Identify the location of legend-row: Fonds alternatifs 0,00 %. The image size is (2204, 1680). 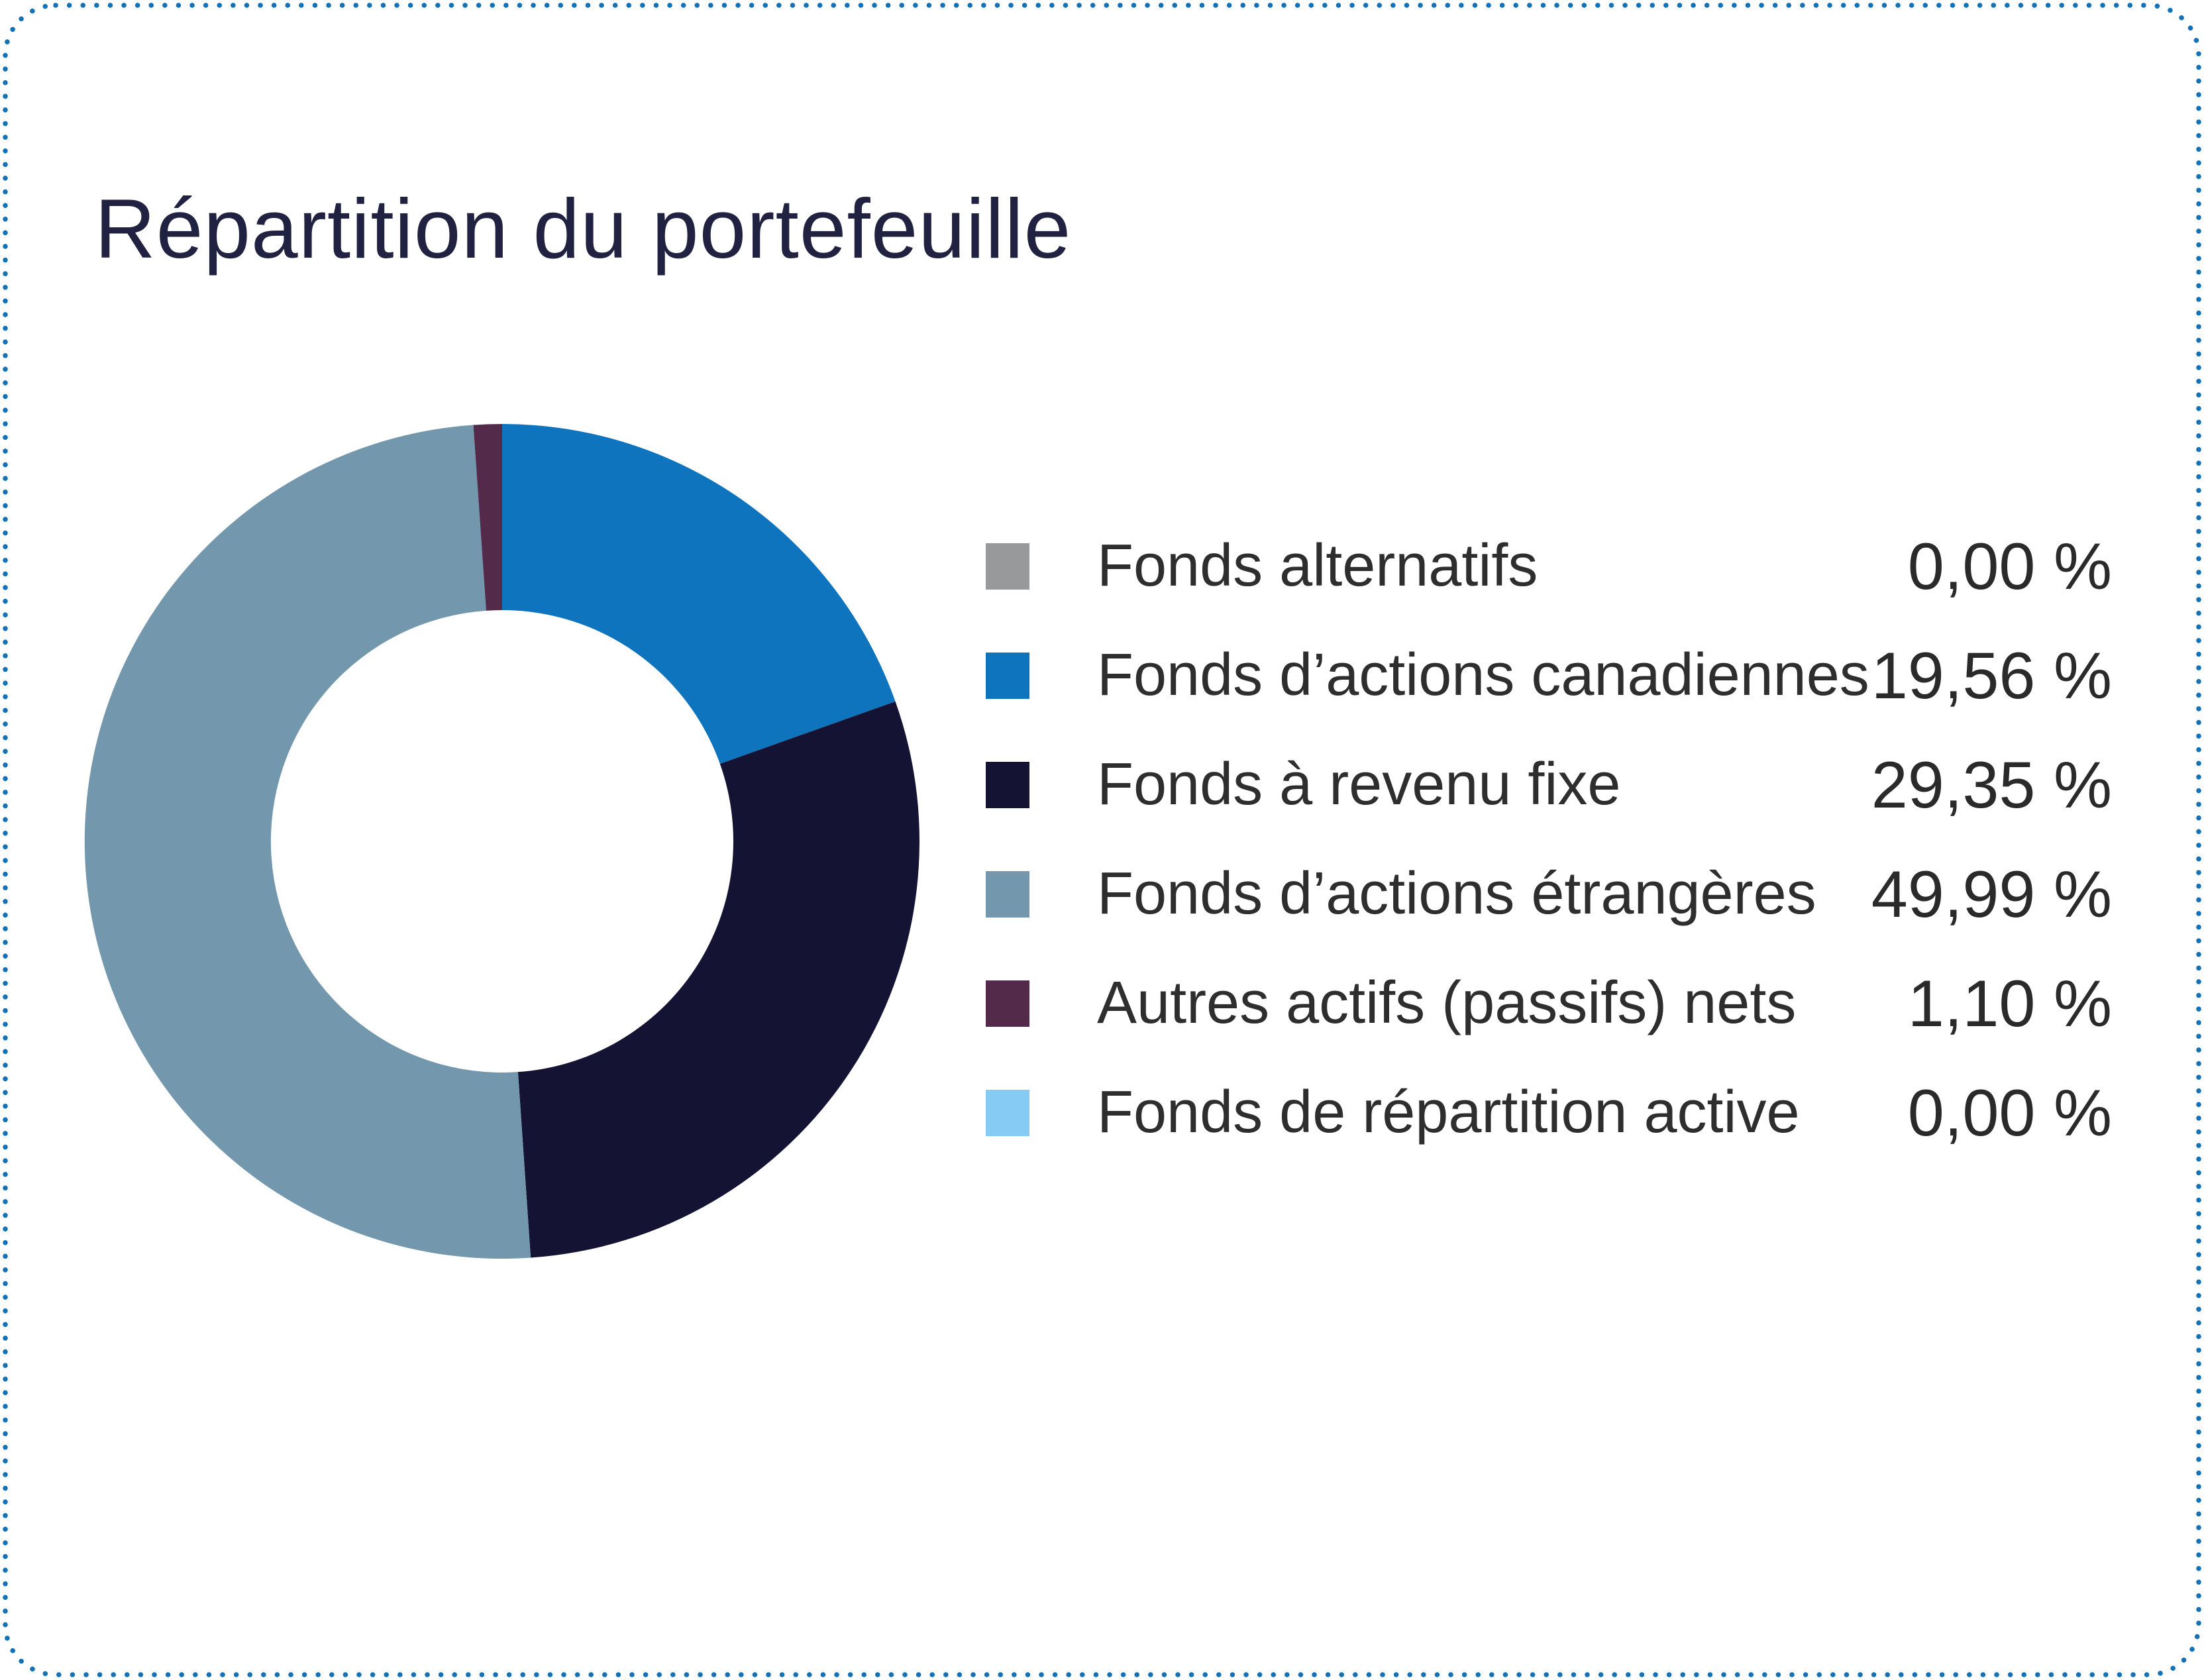
(1549, 566).